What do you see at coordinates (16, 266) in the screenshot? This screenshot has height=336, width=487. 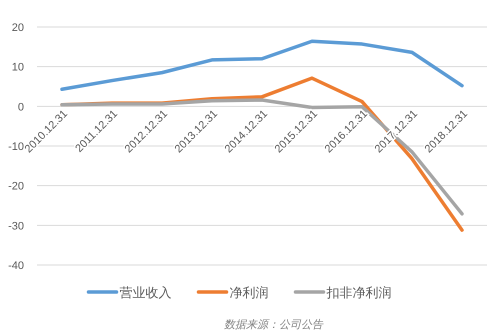 I see `y-tick-label: -40` at bounding box center [16, 266].